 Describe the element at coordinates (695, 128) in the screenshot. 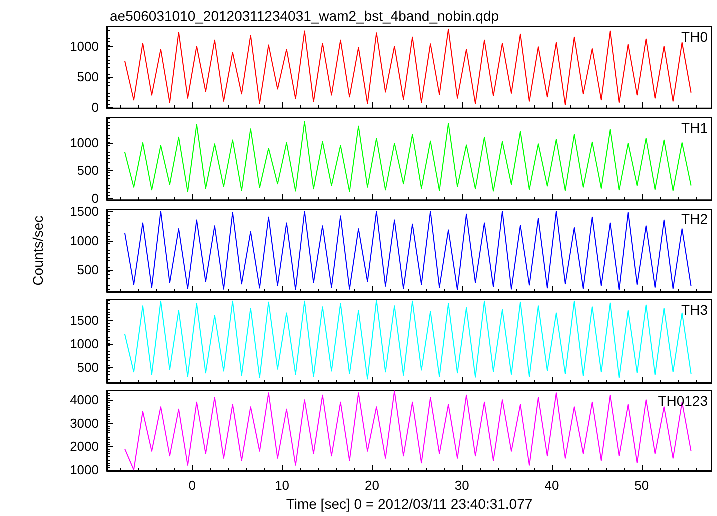

I see `annotation: TH1` at that location.